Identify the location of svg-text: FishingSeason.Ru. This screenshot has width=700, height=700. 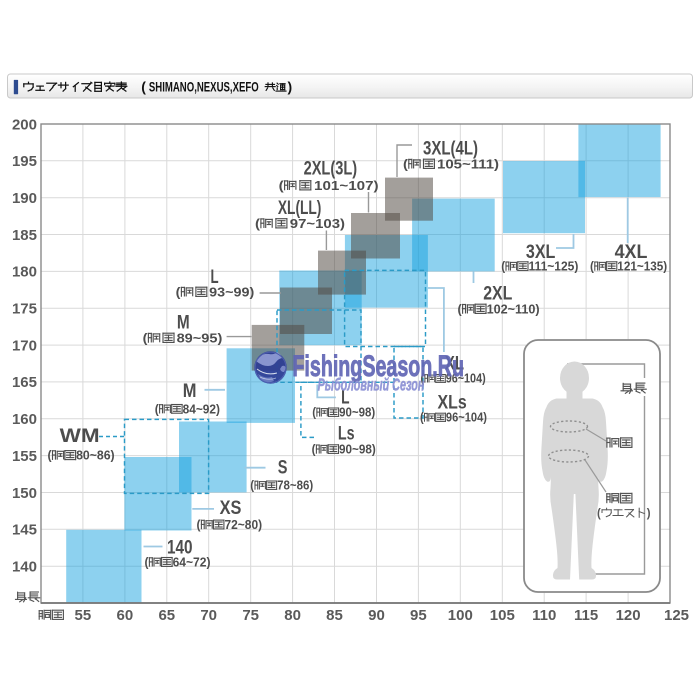
(378, 366).